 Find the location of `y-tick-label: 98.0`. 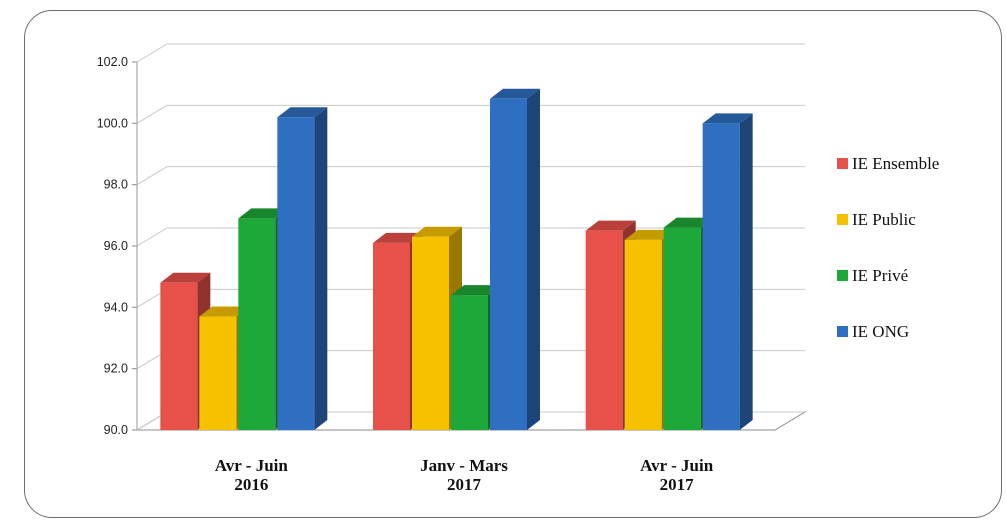

y-tick-label: 98.0 is located at coordinates (116, 185).